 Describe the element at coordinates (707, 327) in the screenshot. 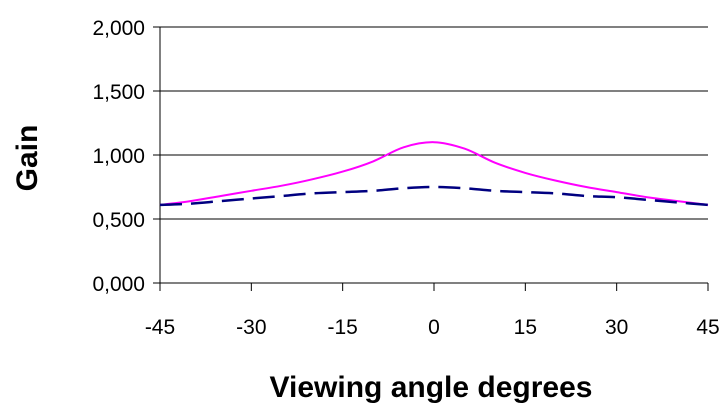

I see `x-tick-label: 45` at that location.